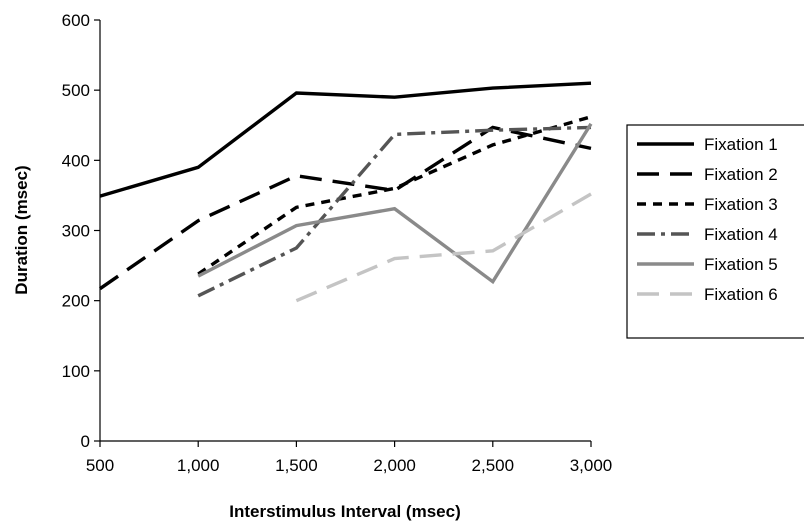  What do you see at coordinates (741, 144) in the screenshot?
I see `legend-label-1: Fixation 1` at bounding box center [741, 144].